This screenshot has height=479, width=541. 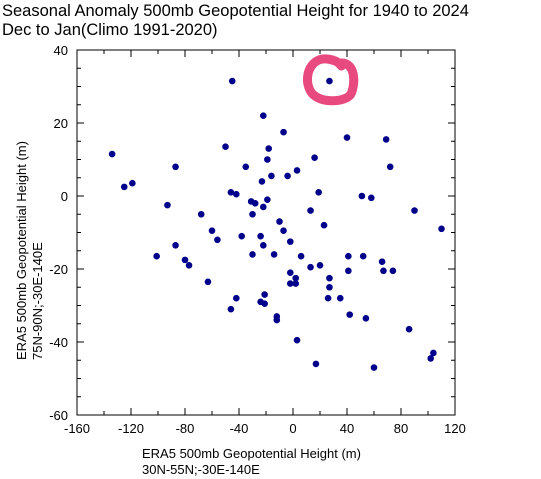 What do you see at coordinates (61, 50) in the screenshot?
I see `y-tick-label: 40` at bounding box center [61, 50].